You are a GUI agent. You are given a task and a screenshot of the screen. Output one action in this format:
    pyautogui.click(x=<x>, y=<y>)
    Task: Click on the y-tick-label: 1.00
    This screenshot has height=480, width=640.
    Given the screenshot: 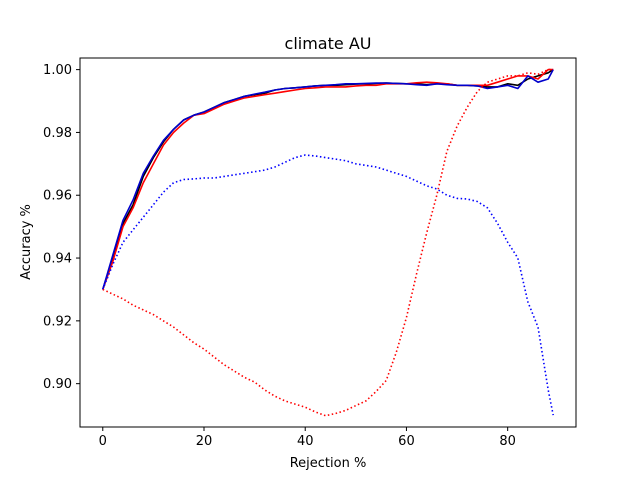 What is the action you would take?
    pyautogui.click(x=57, y=70)
    